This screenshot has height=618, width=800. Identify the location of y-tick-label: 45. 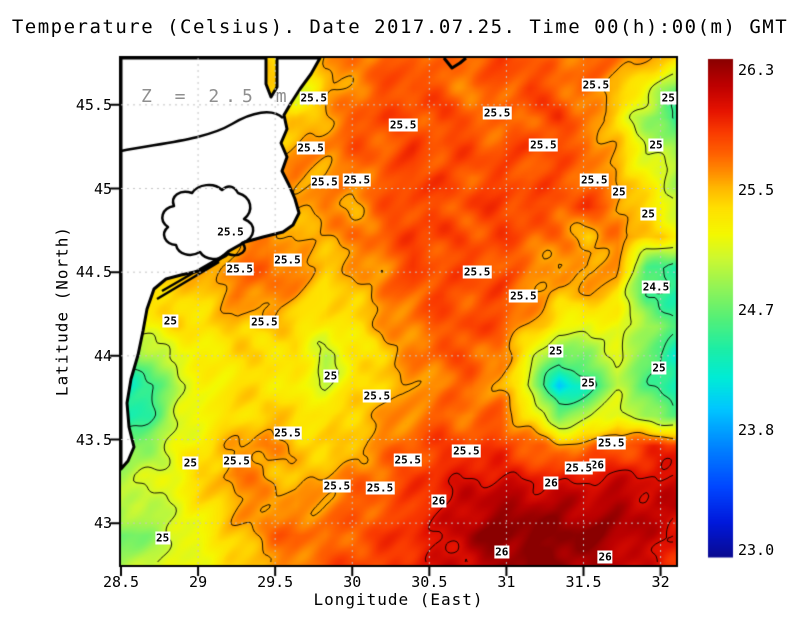
(102, 188).